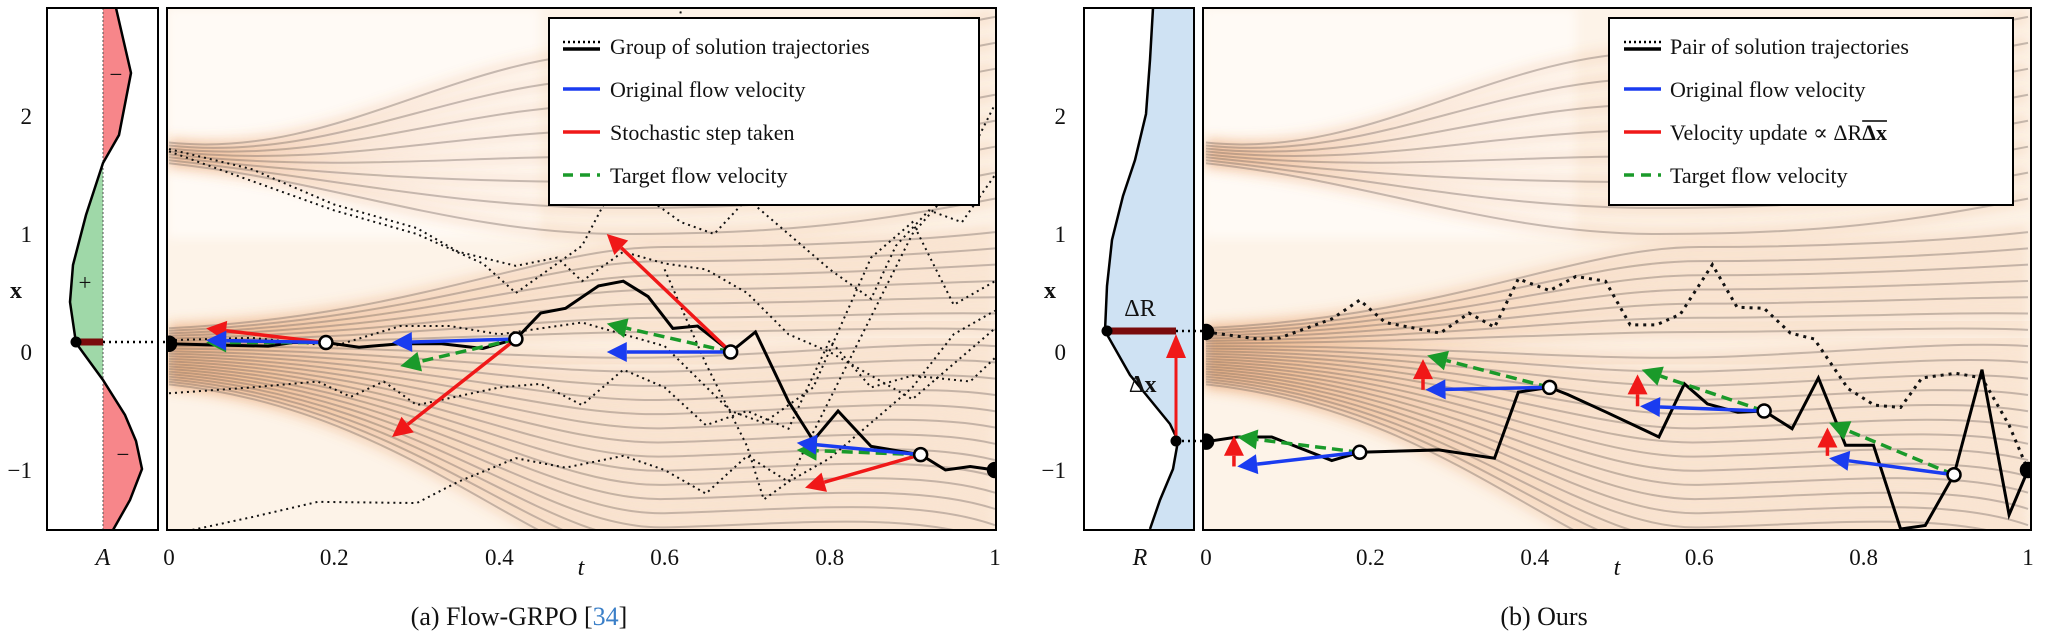 Image resolution: width=2048 pixels, height=639 pixels. Describe the element at coordinates (1050, 291) in the screenshot. I see `y-axis-label-b: x` at that location.